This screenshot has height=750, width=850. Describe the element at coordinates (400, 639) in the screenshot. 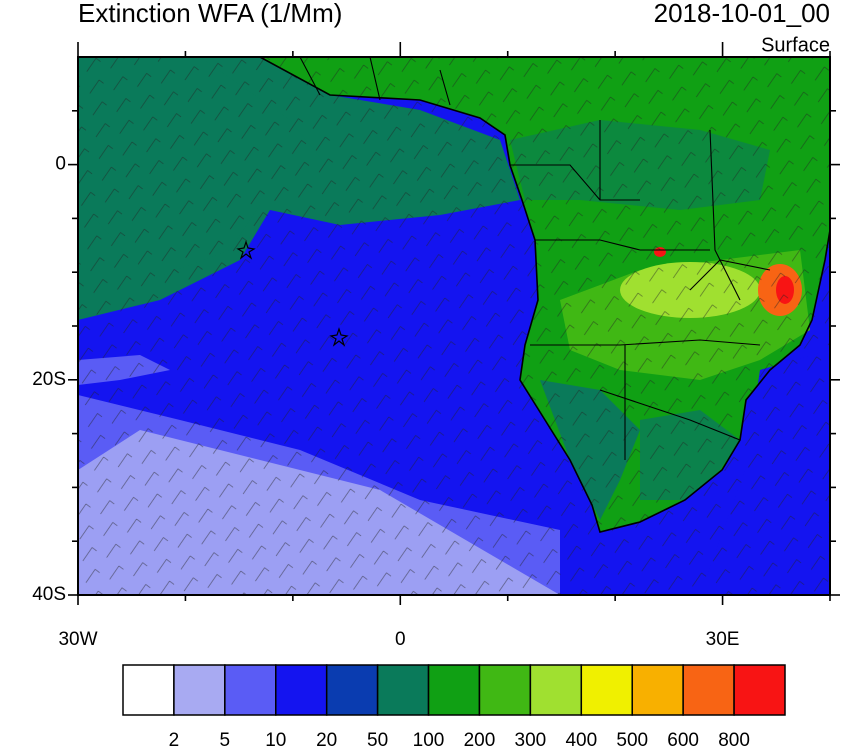

I see `lon-label: 0` at that location.